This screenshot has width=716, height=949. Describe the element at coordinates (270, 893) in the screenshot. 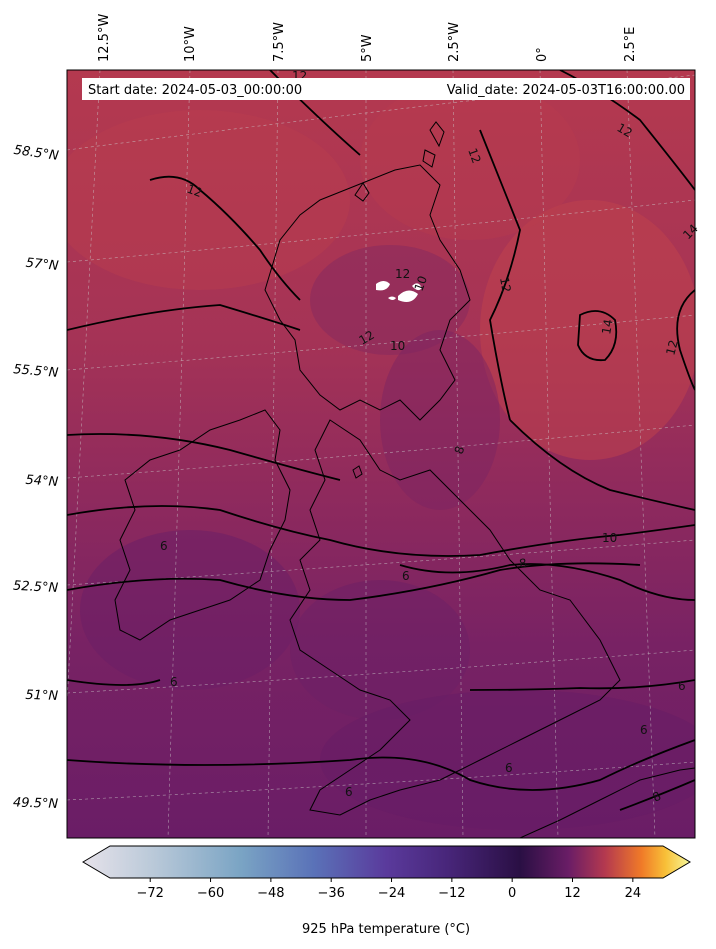

I see `colorbar-tick-label: −48` at that location.